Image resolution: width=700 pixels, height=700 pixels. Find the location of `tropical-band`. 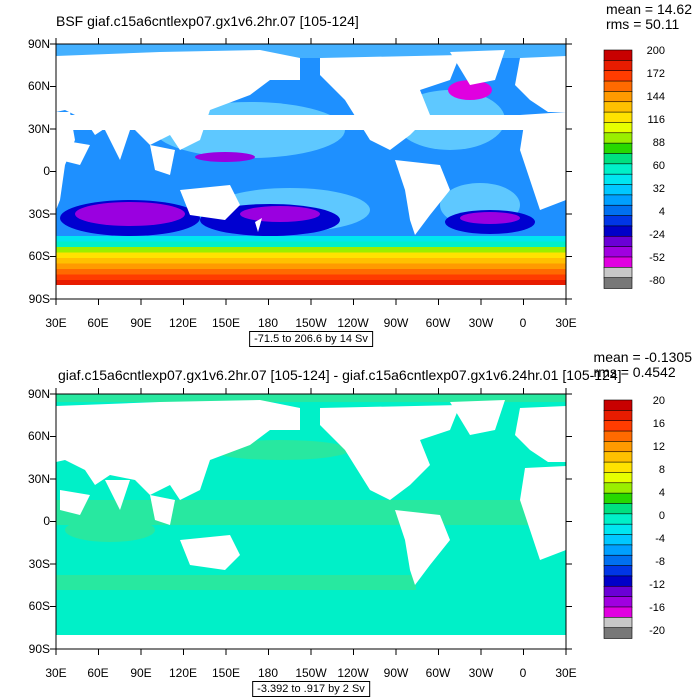

tropical-band is located at coordinates (311, 512).